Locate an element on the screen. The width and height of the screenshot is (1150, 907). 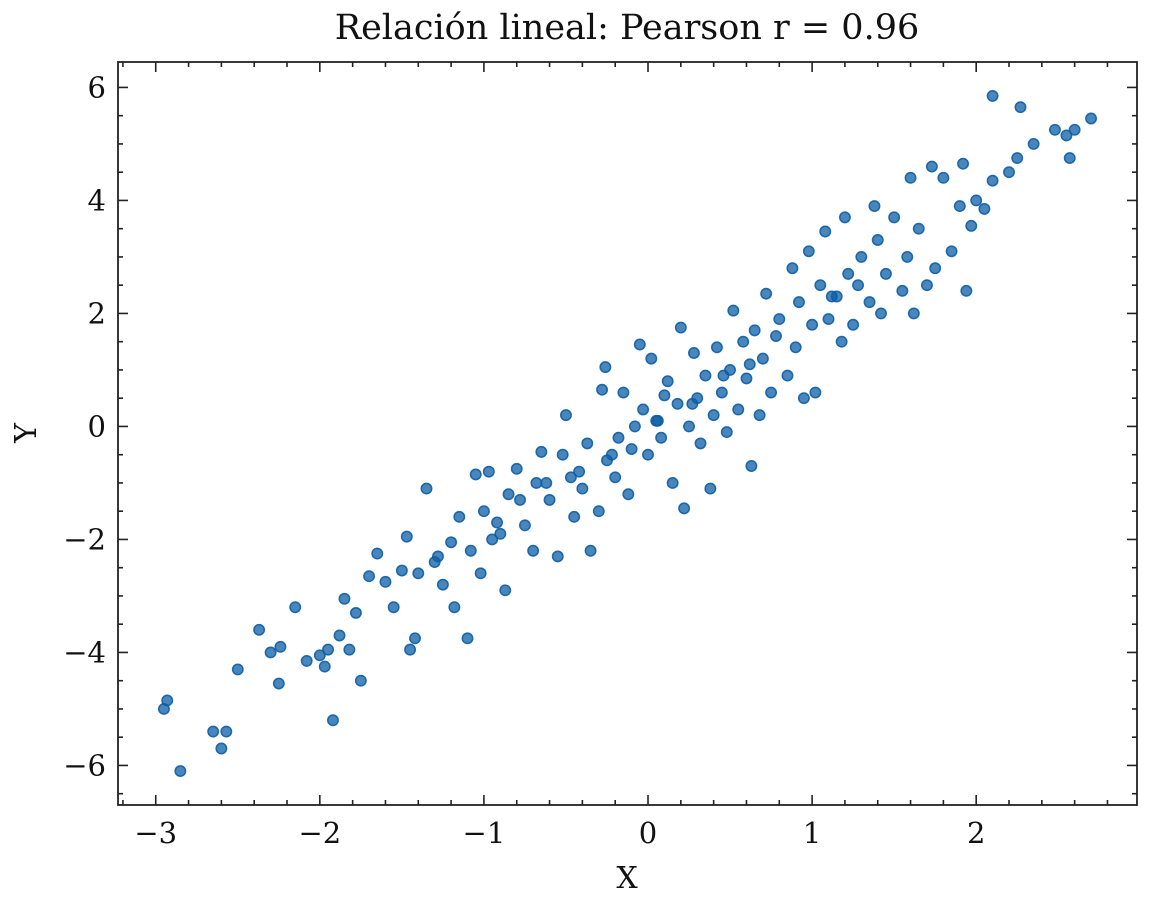
y-tick-label: −2 is located at coordinates (84, 539).